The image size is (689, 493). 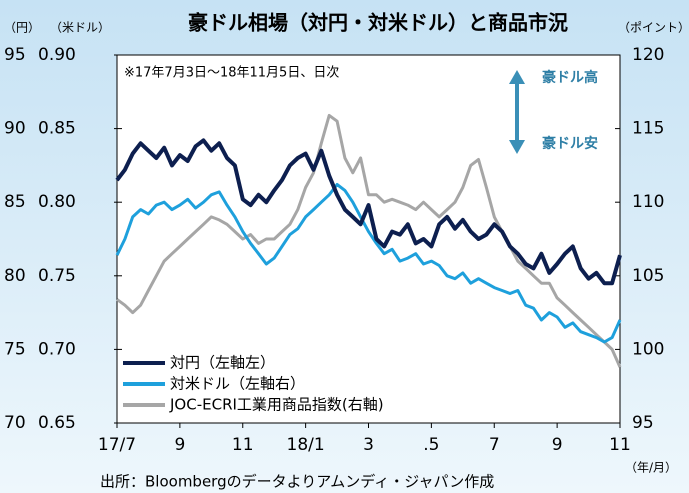 I want to click on annotation: 豪ドル高, so click(x=570, y=77).